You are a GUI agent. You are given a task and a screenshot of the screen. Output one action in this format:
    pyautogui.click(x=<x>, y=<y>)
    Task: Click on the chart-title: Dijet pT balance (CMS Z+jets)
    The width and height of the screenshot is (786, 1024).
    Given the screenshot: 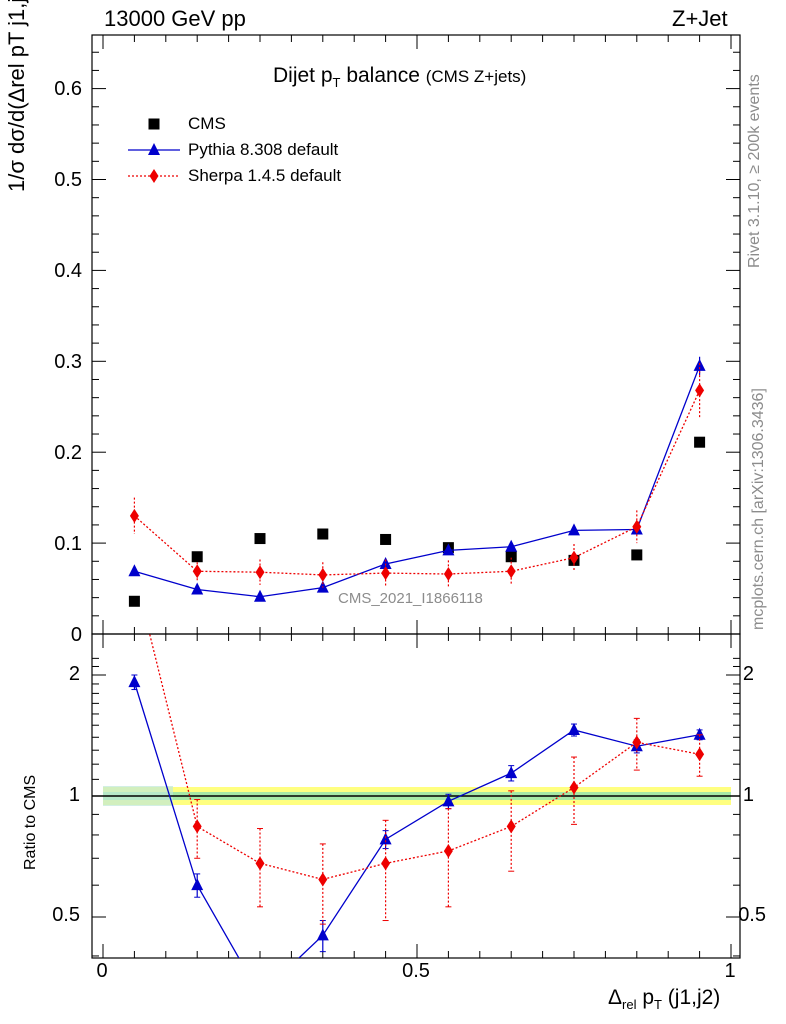 What is the action you would take?
    pyautogui.click(x=399, y=77)
    